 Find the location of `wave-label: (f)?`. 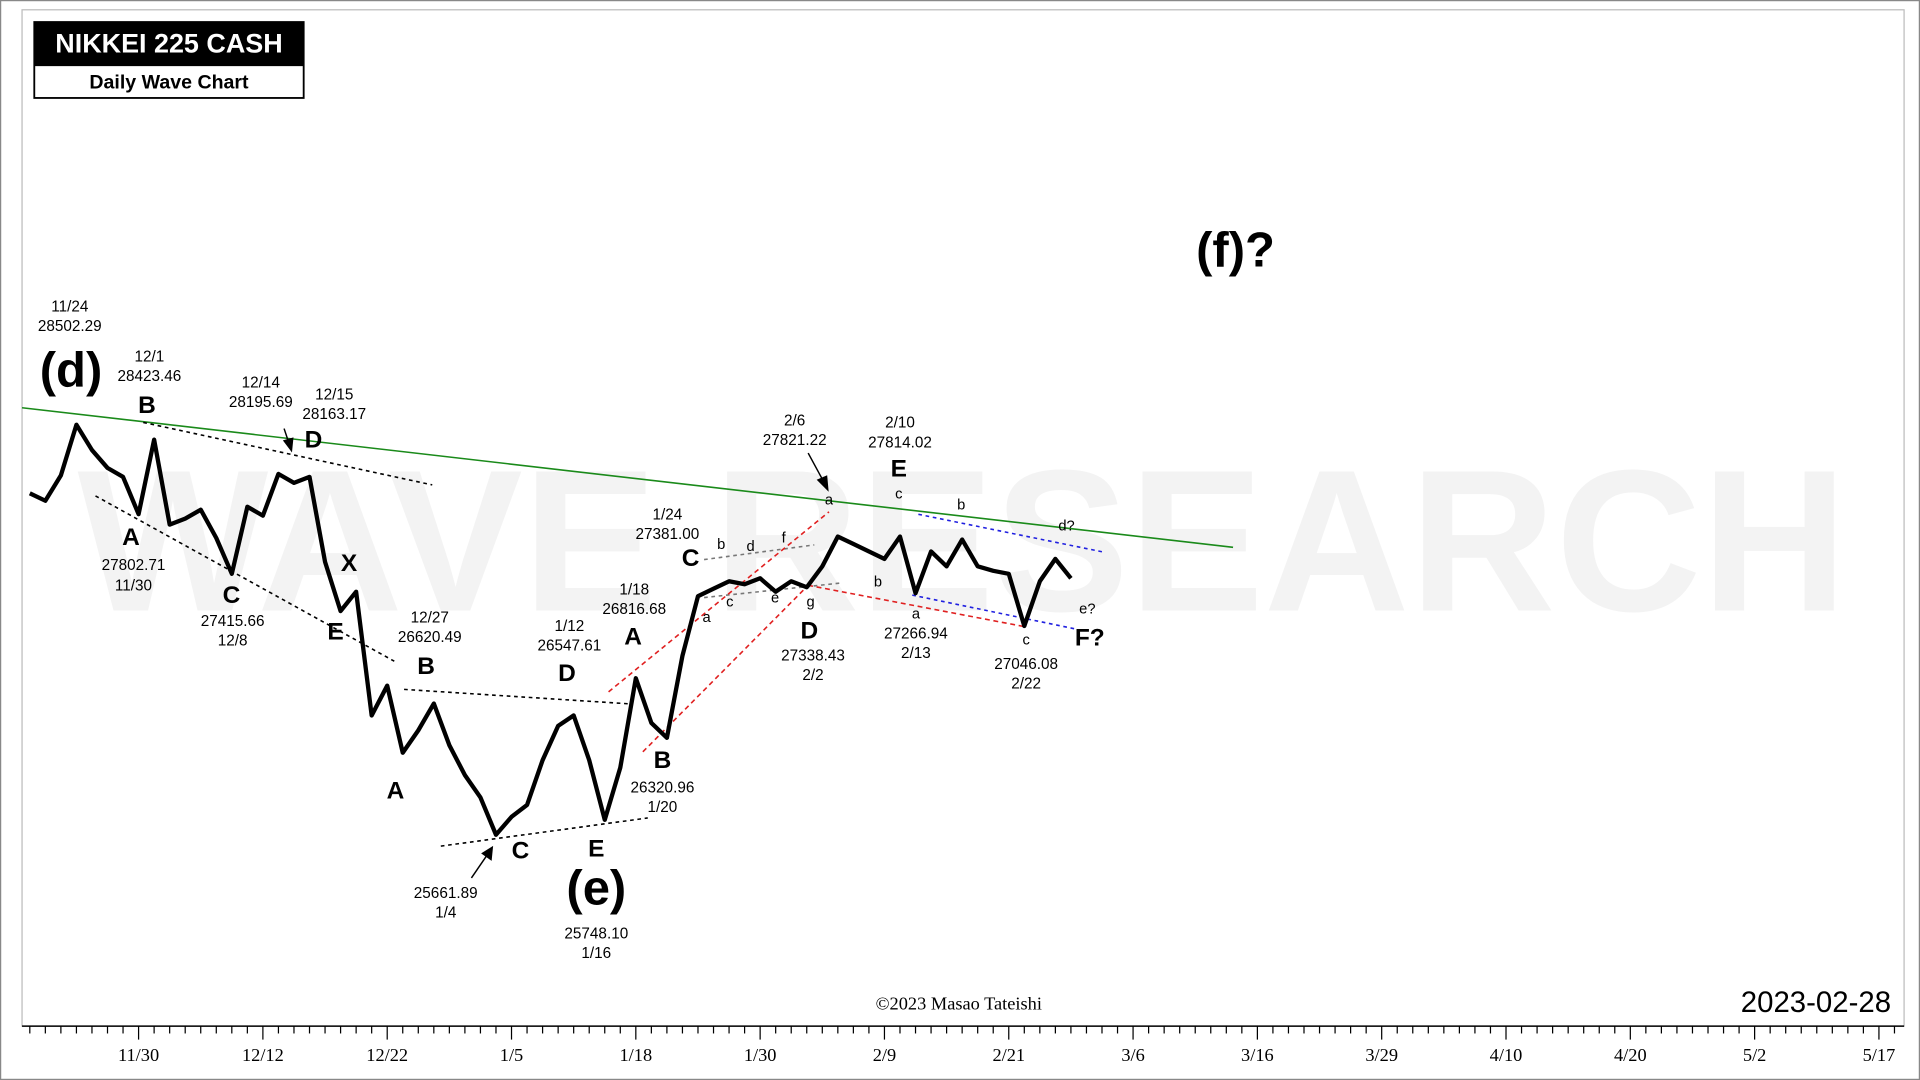

wave-label: (f)? is located at coordinates (1235, 250).